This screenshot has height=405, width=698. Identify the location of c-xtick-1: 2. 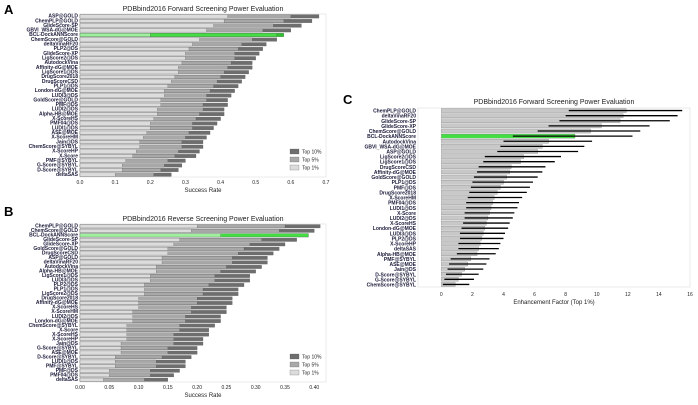
(472, 295).